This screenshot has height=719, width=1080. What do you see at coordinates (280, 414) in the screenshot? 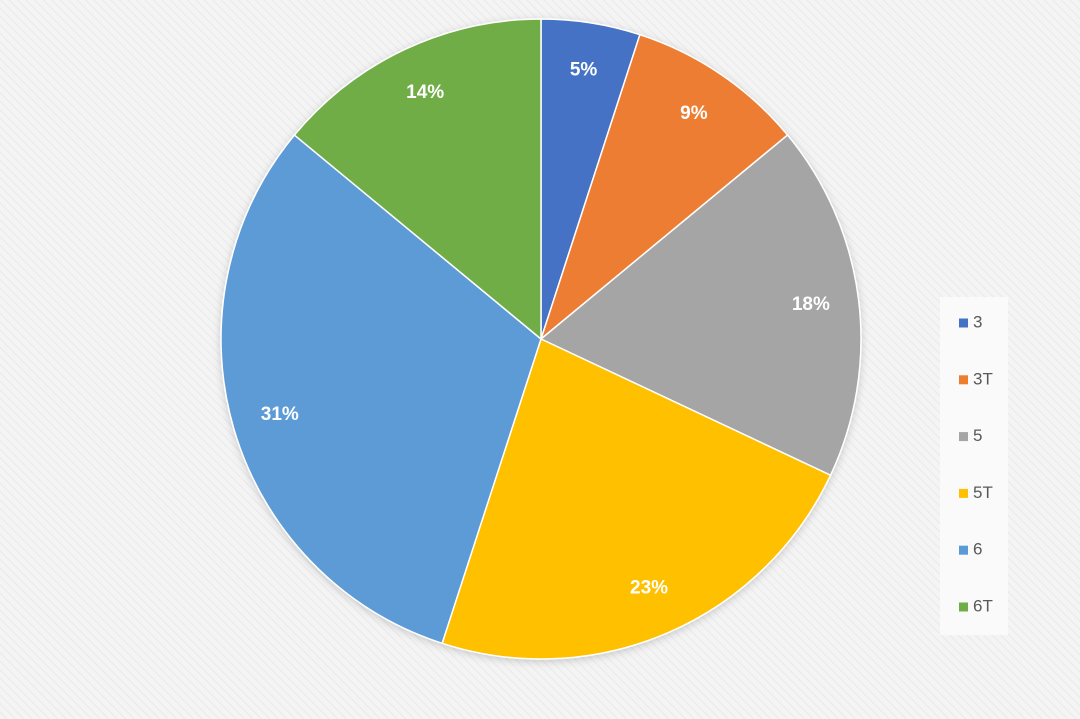
I see `data-label: 31%` at bounding box center [280, 414].